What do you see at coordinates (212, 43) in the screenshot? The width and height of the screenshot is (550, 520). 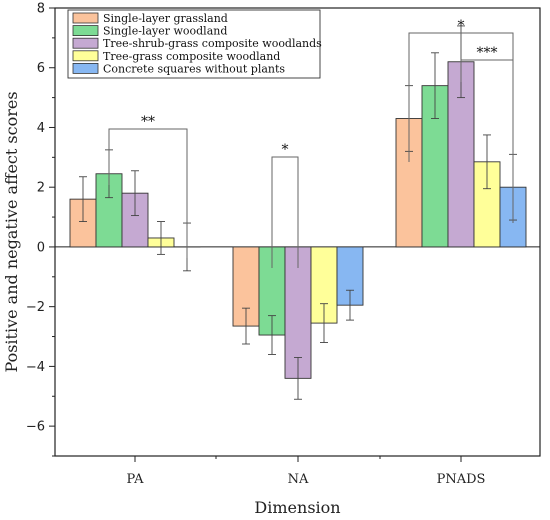 I see `legend-label: Tree-shrub-grass composite woodlands` at bounding box center [212, 43].